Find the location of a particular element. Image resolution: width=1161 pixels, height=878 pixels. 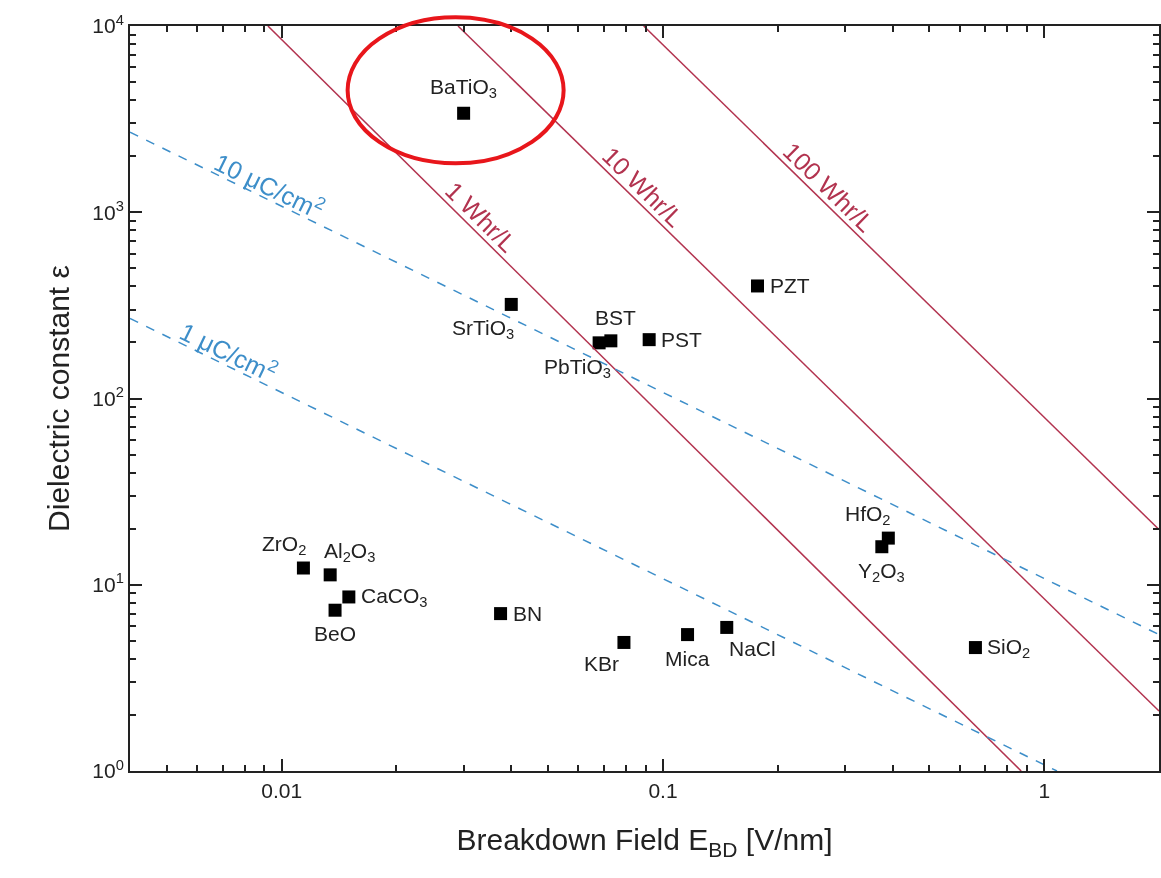

annotation: Mica is located at coordinates (687, 658).